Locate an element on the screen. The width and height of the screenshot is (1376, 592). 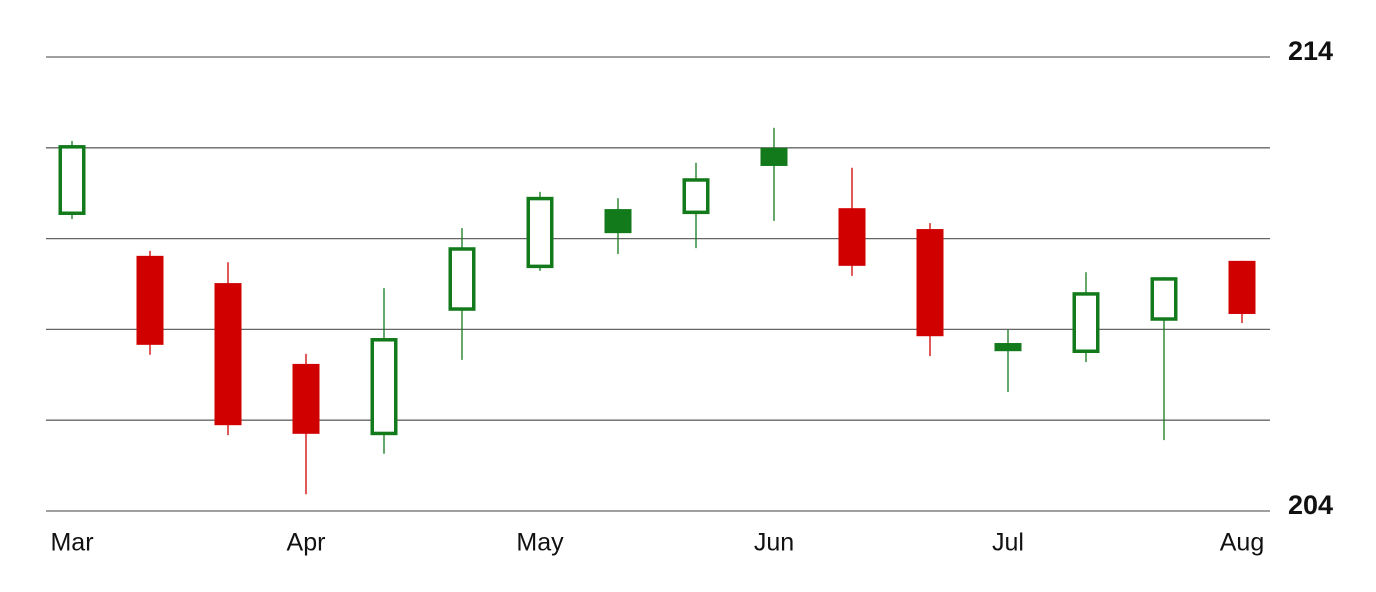
y-tick-label: 214 is located at coordinates (1310, 51).